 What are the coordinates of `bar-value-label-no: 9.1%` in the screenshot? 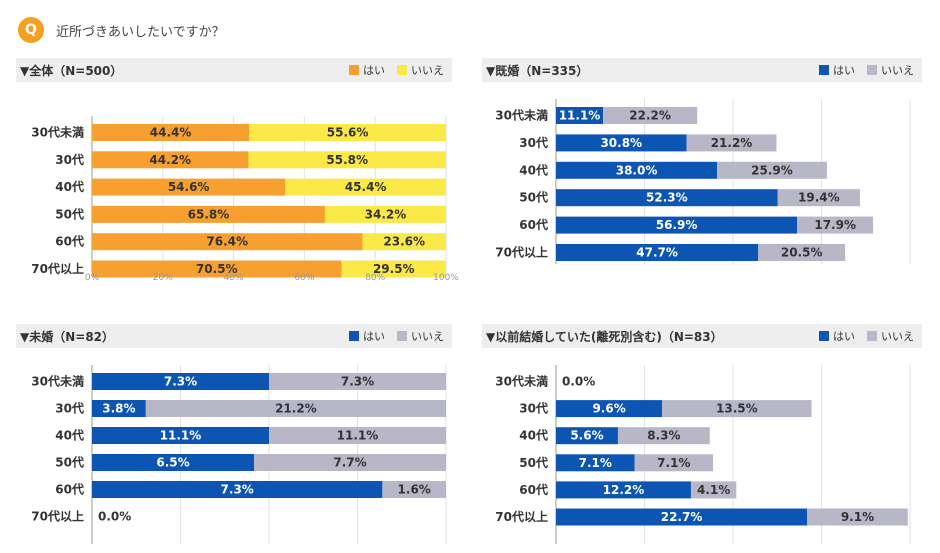 It's located at (857, 517).